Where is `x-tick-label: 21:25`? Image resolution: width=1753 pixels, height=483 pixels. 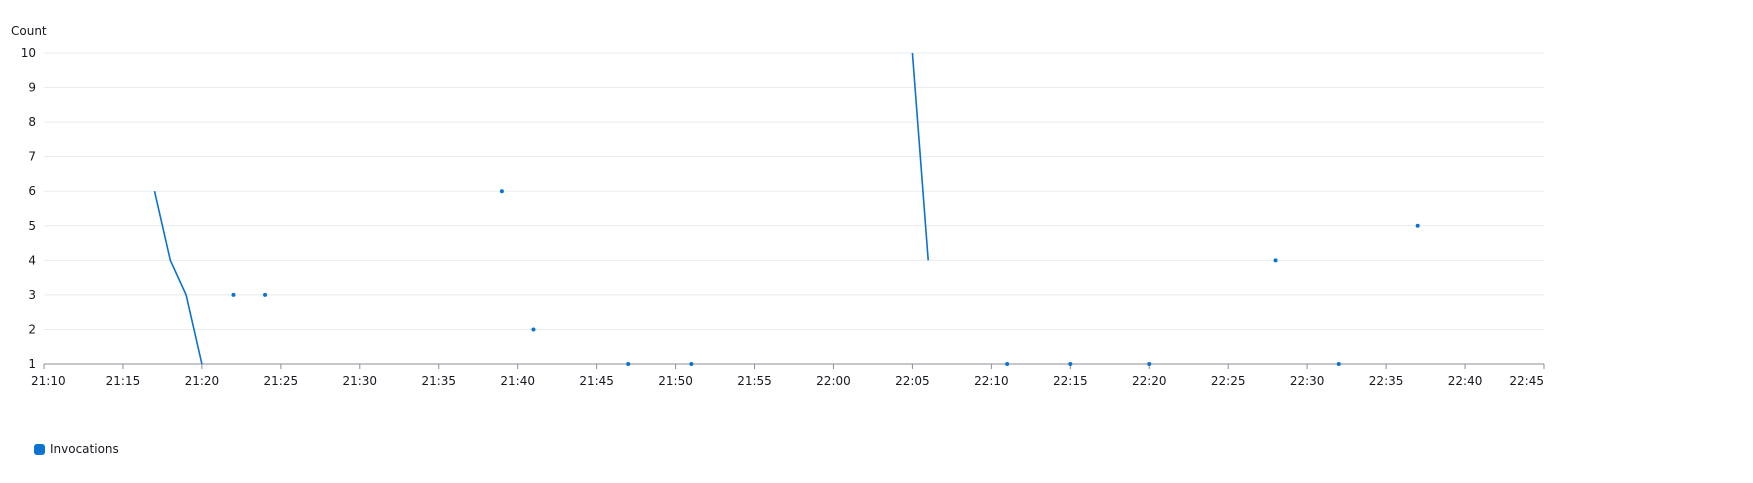 x-tick-label: 21:25 is located at coordinates (281, 381).